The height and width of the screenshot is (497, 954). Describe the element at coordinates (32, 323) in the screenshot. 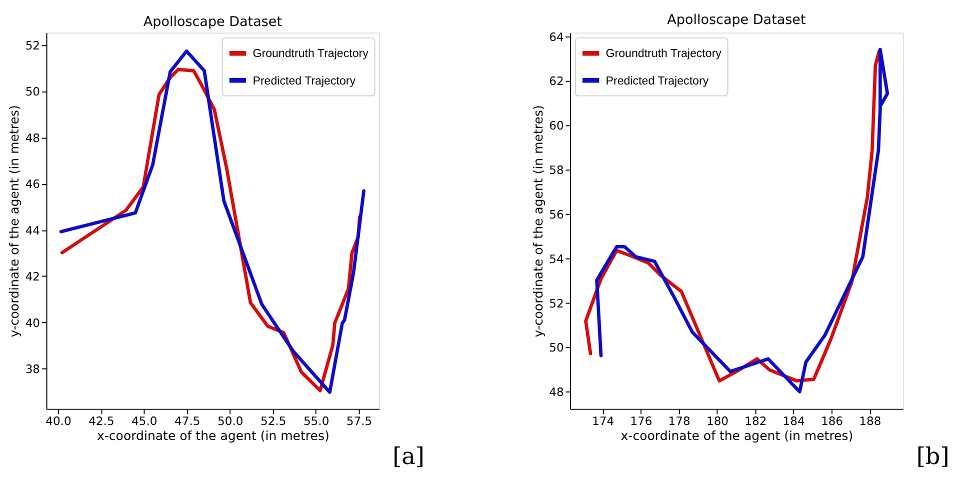

I see `y-tick-label: 40` at that location.